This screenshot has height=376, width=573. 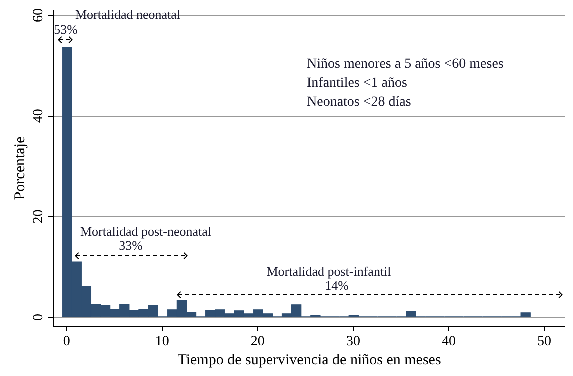 I want to click on y-tick-label: 0, so click(x=39, y=317).